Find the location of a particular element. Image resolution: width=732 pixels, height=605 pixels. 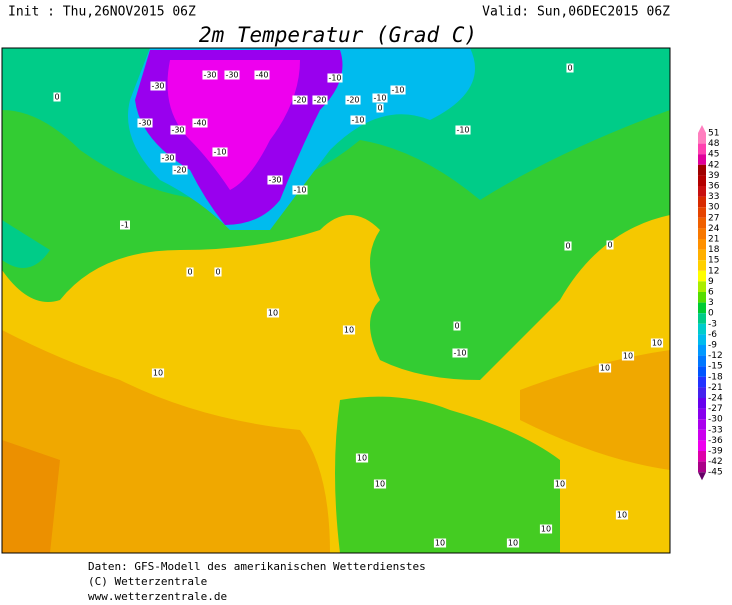

map-title: 2m Temperatur (Grad C) is located at coordinates (338, 35).